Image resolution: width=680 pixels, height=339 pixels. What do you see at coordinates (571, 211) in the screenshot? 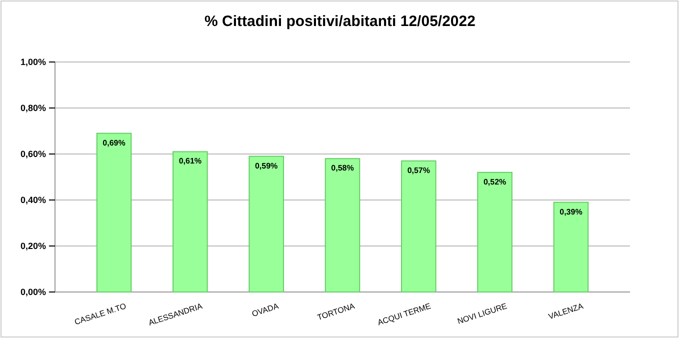
I see `data-label: 0,39%` at bounding box center [571, 211].